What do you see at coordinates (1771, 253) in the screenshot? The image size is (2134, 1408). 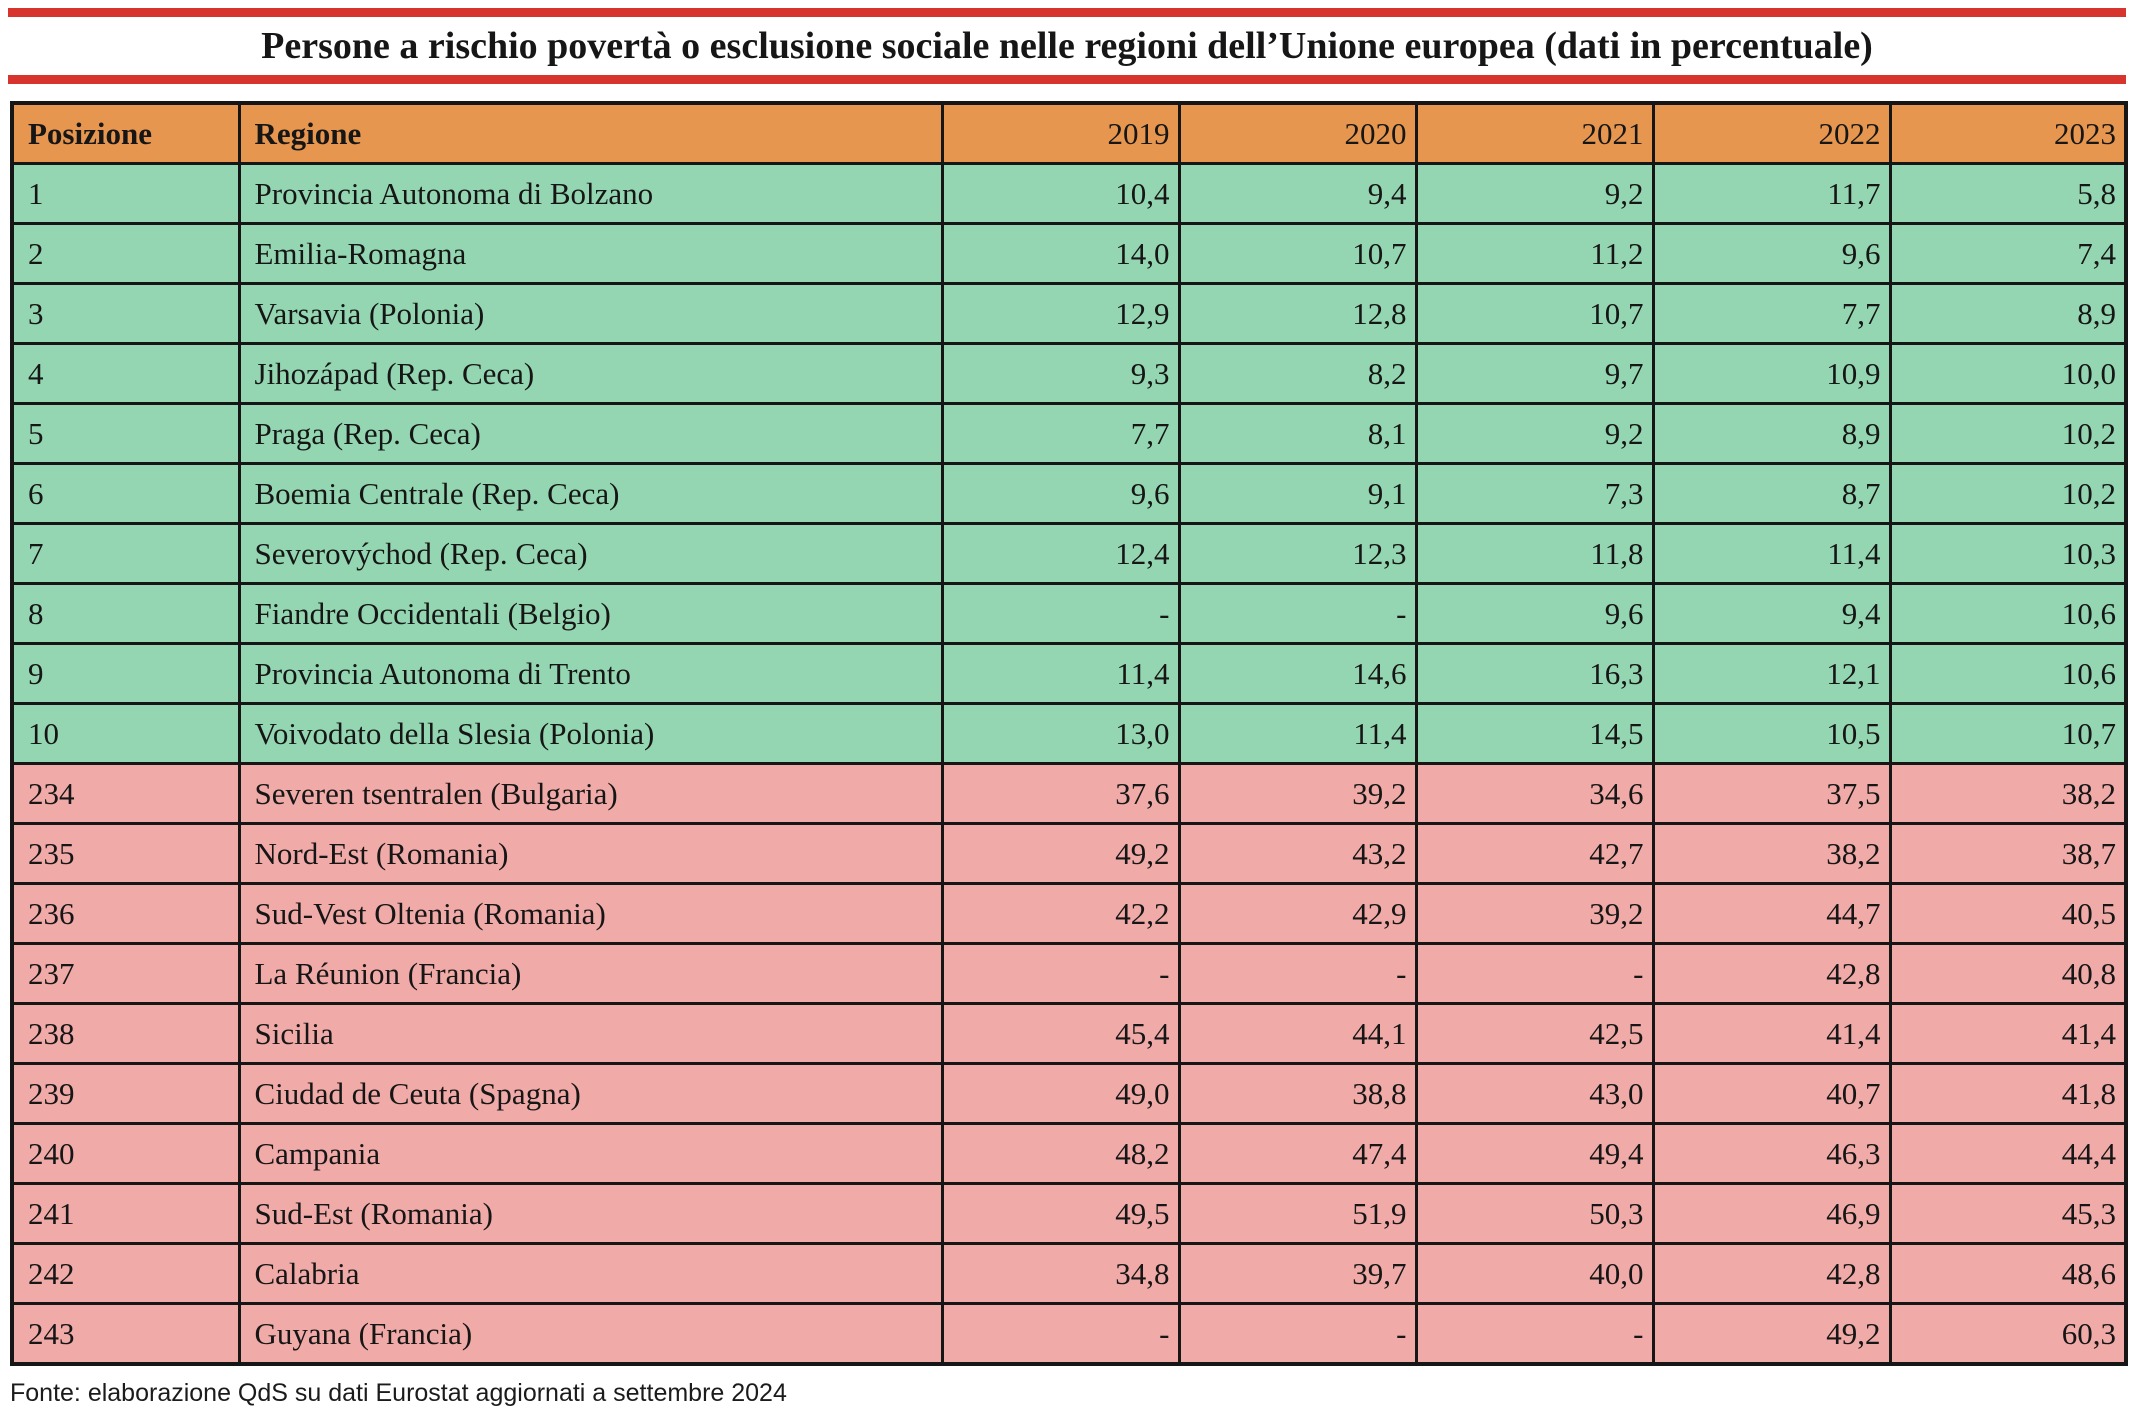 I see `value-cell-2022: 9,6` at bounding box center [1771, 253].